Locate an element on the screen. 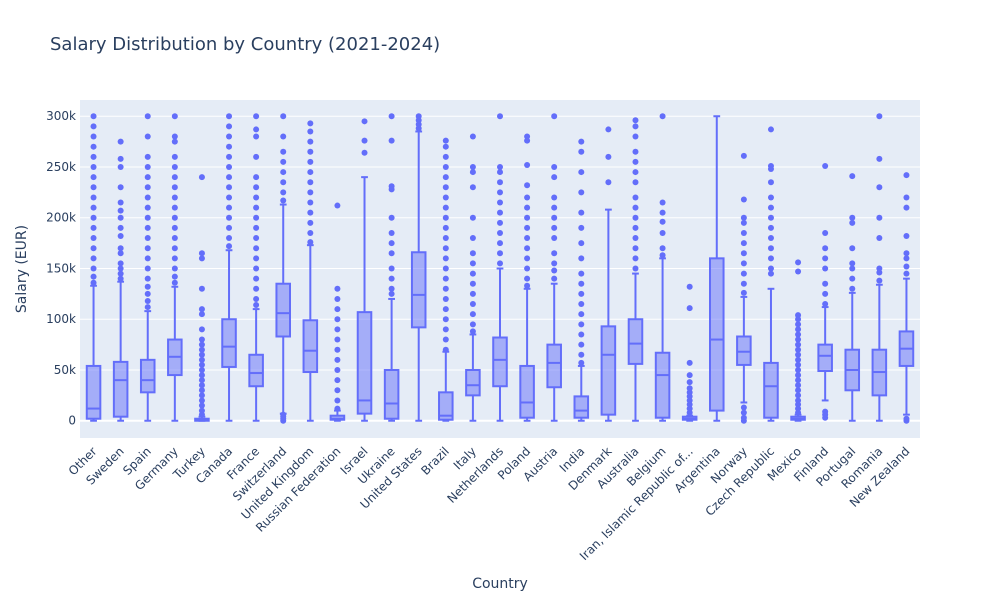  y-tick-label: 300k is located at coordinates (61, 116).